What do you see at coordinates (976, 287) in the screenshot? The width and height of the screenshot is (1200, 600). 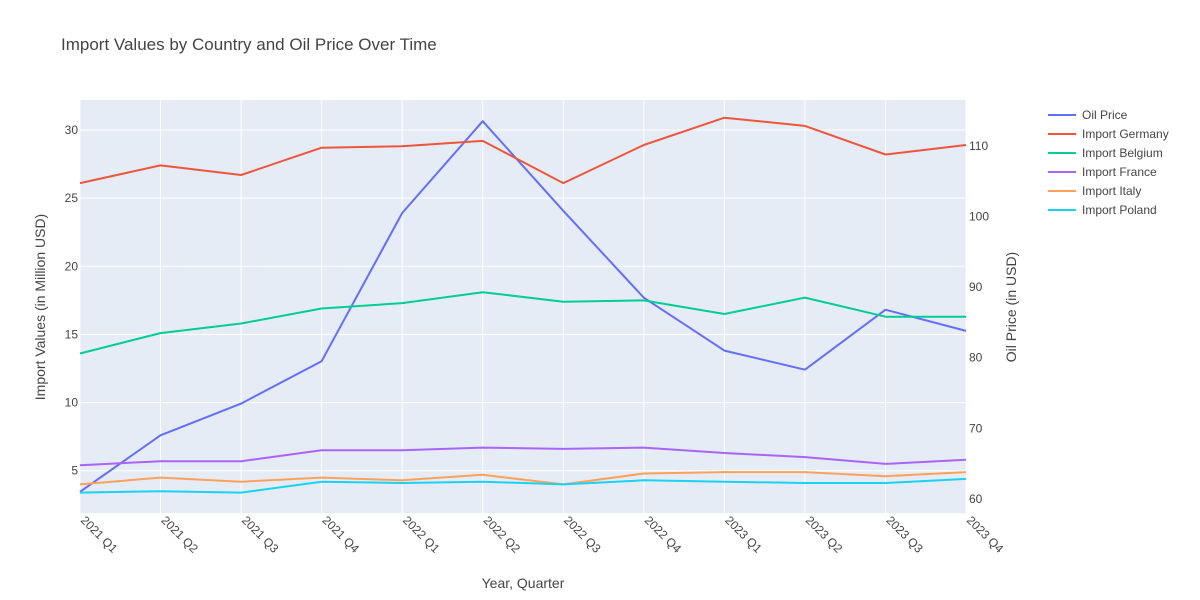 I see `y2-tick-label: 90` at bounding box center [976, 287].